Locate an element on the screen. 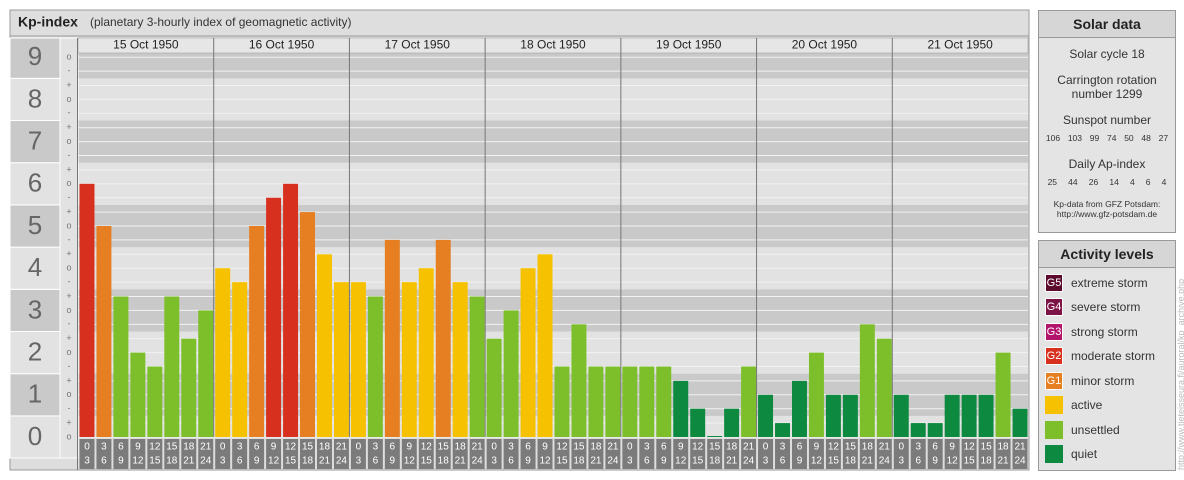 The width and height of the screenshot is (1184, 480). chart-title: Kp-index is located at coordinates (48, 22).